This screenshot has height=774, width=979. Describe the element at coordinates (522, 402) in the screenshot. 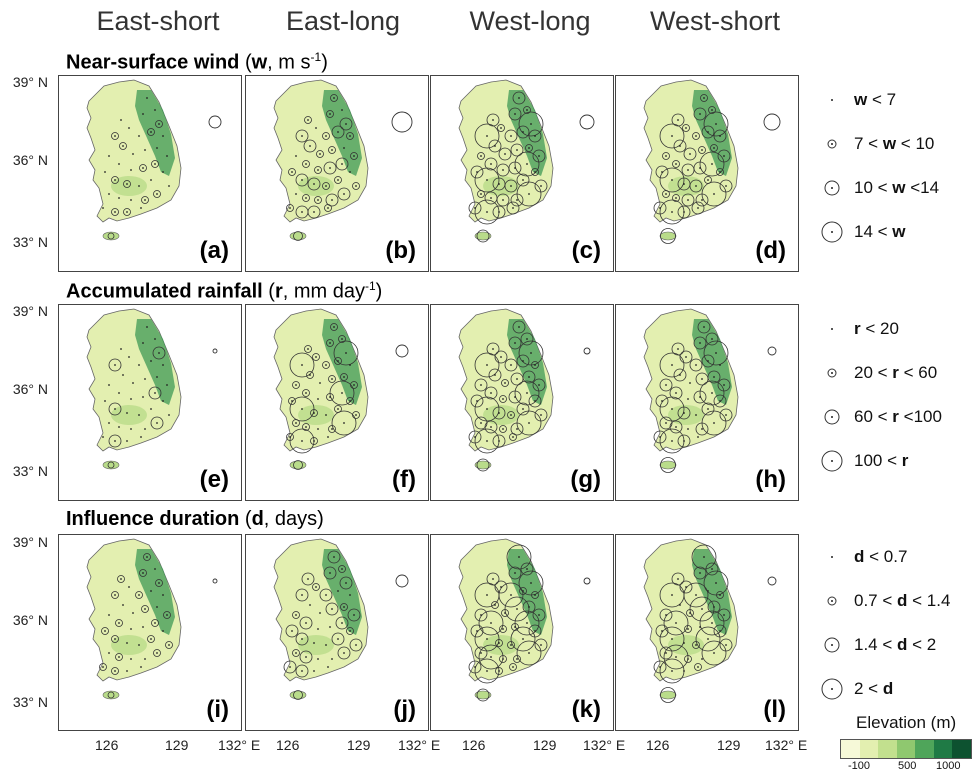

I see `map-panel: (g)` at that location.